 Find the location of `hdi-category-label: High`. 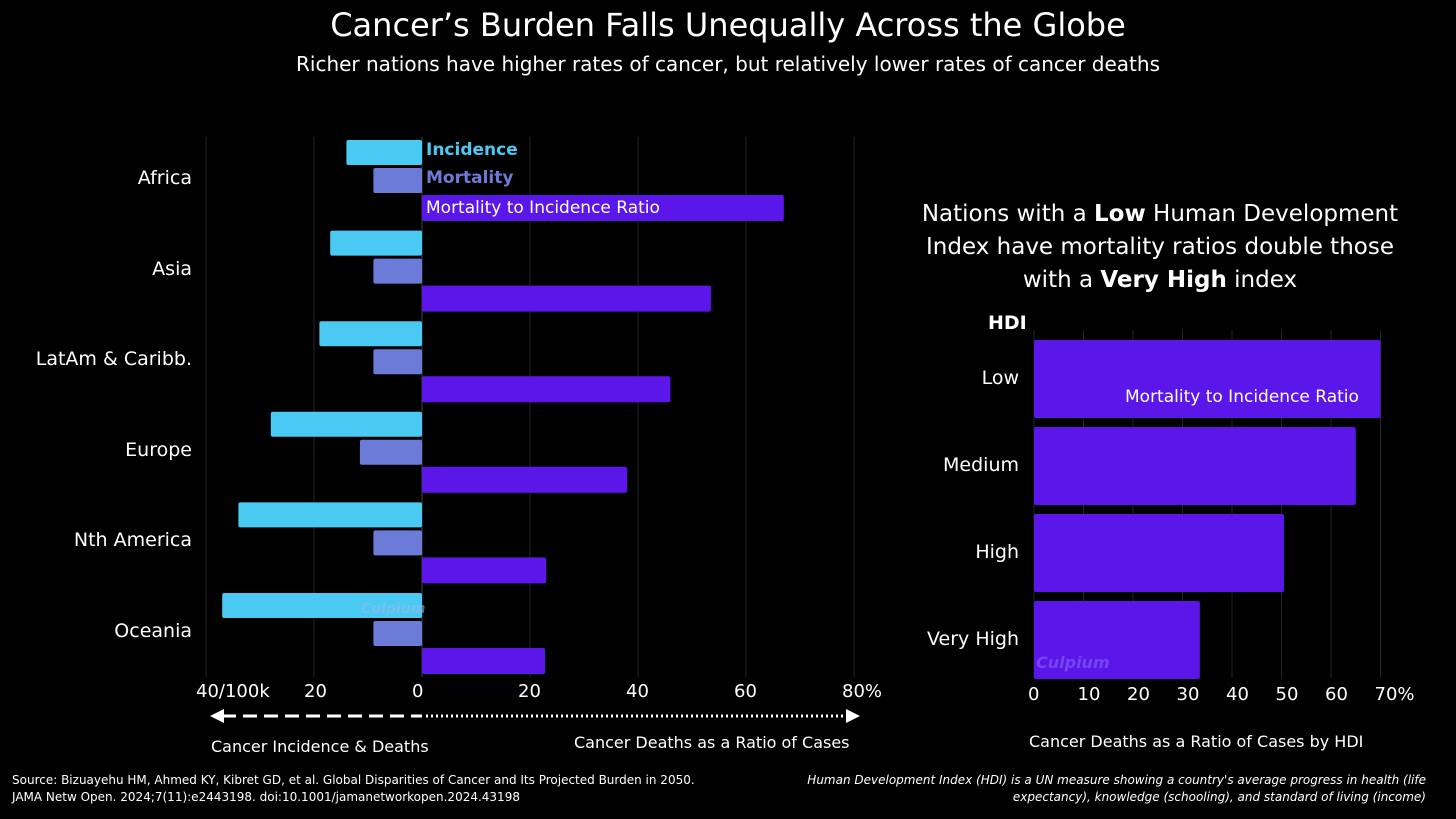

hdi-category-label: High is located at coordinates (997, 552).